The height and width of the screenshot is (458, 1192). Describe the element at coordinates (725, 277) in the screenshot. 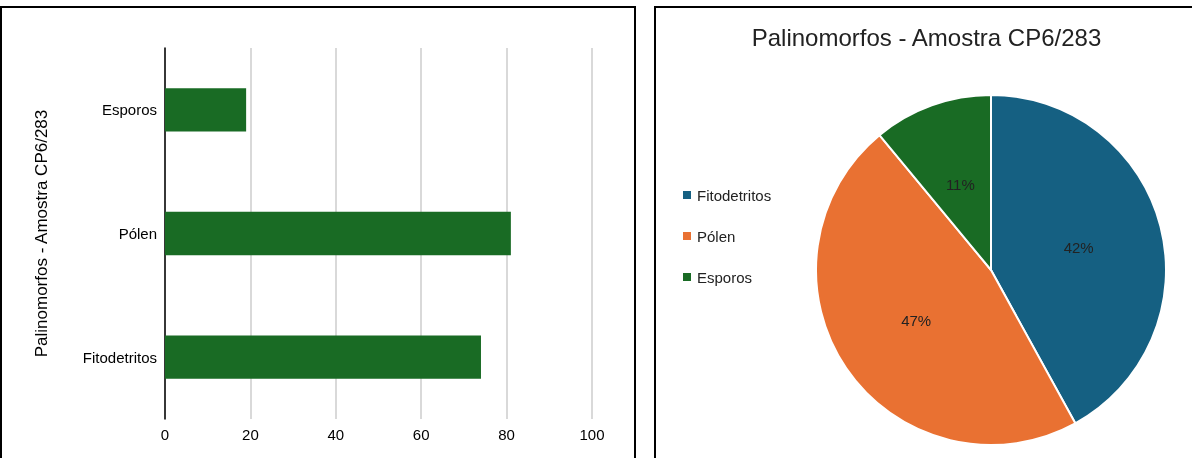

I see `legend-label: Esporos` at that location.